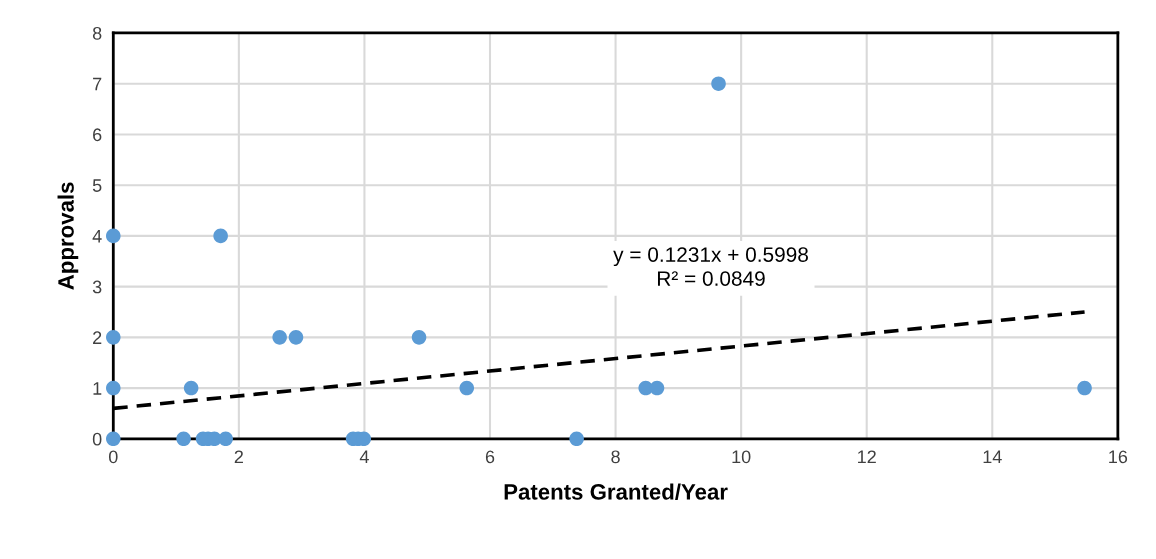 This screenshot has height=559, width=1156. I want to click on x-tick-label: 14, so click(992, 457).